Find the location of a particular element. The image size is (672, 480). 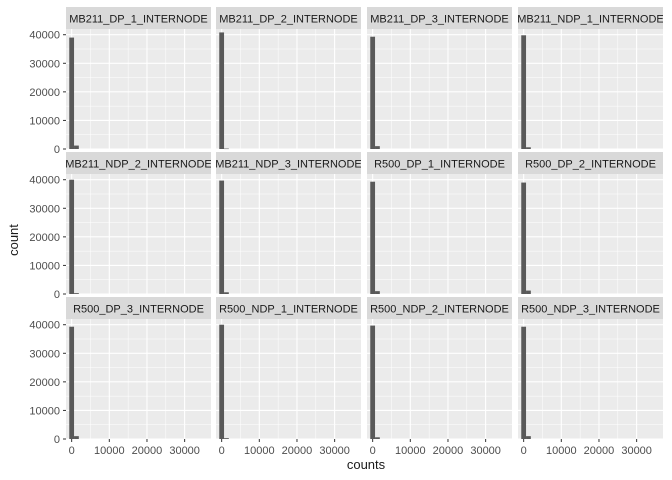

facet-strip-label: R500_DP_1_INTERNODE is located at coordinates (439, 165).